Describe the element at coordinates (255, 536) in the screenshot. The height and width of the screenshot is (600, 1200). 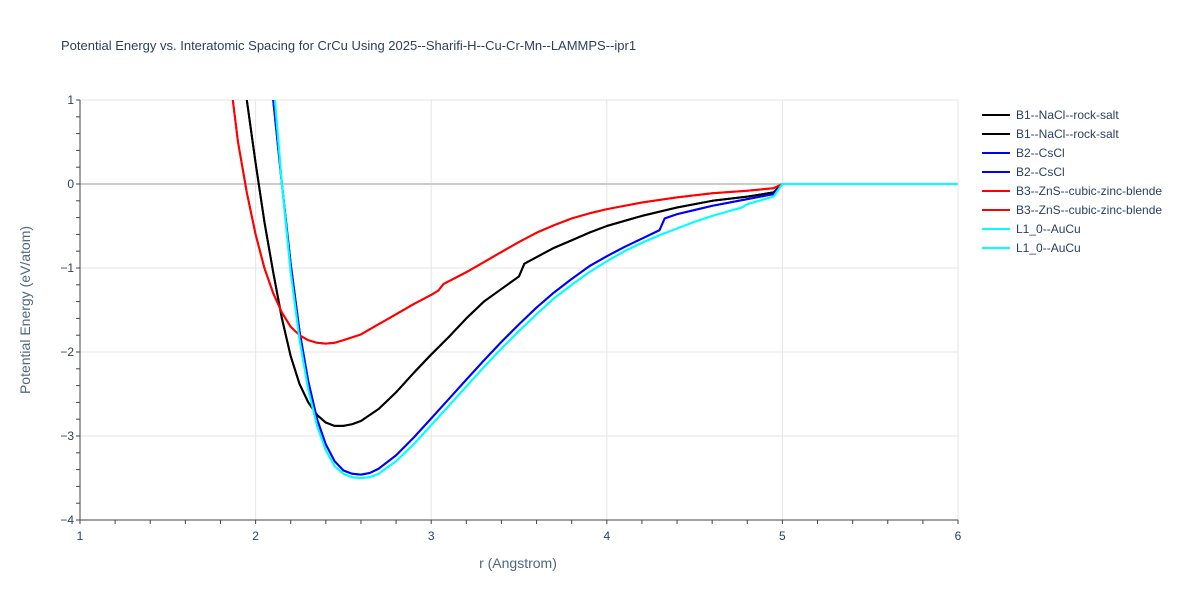
I see `x-tick-label: 2` at that location.